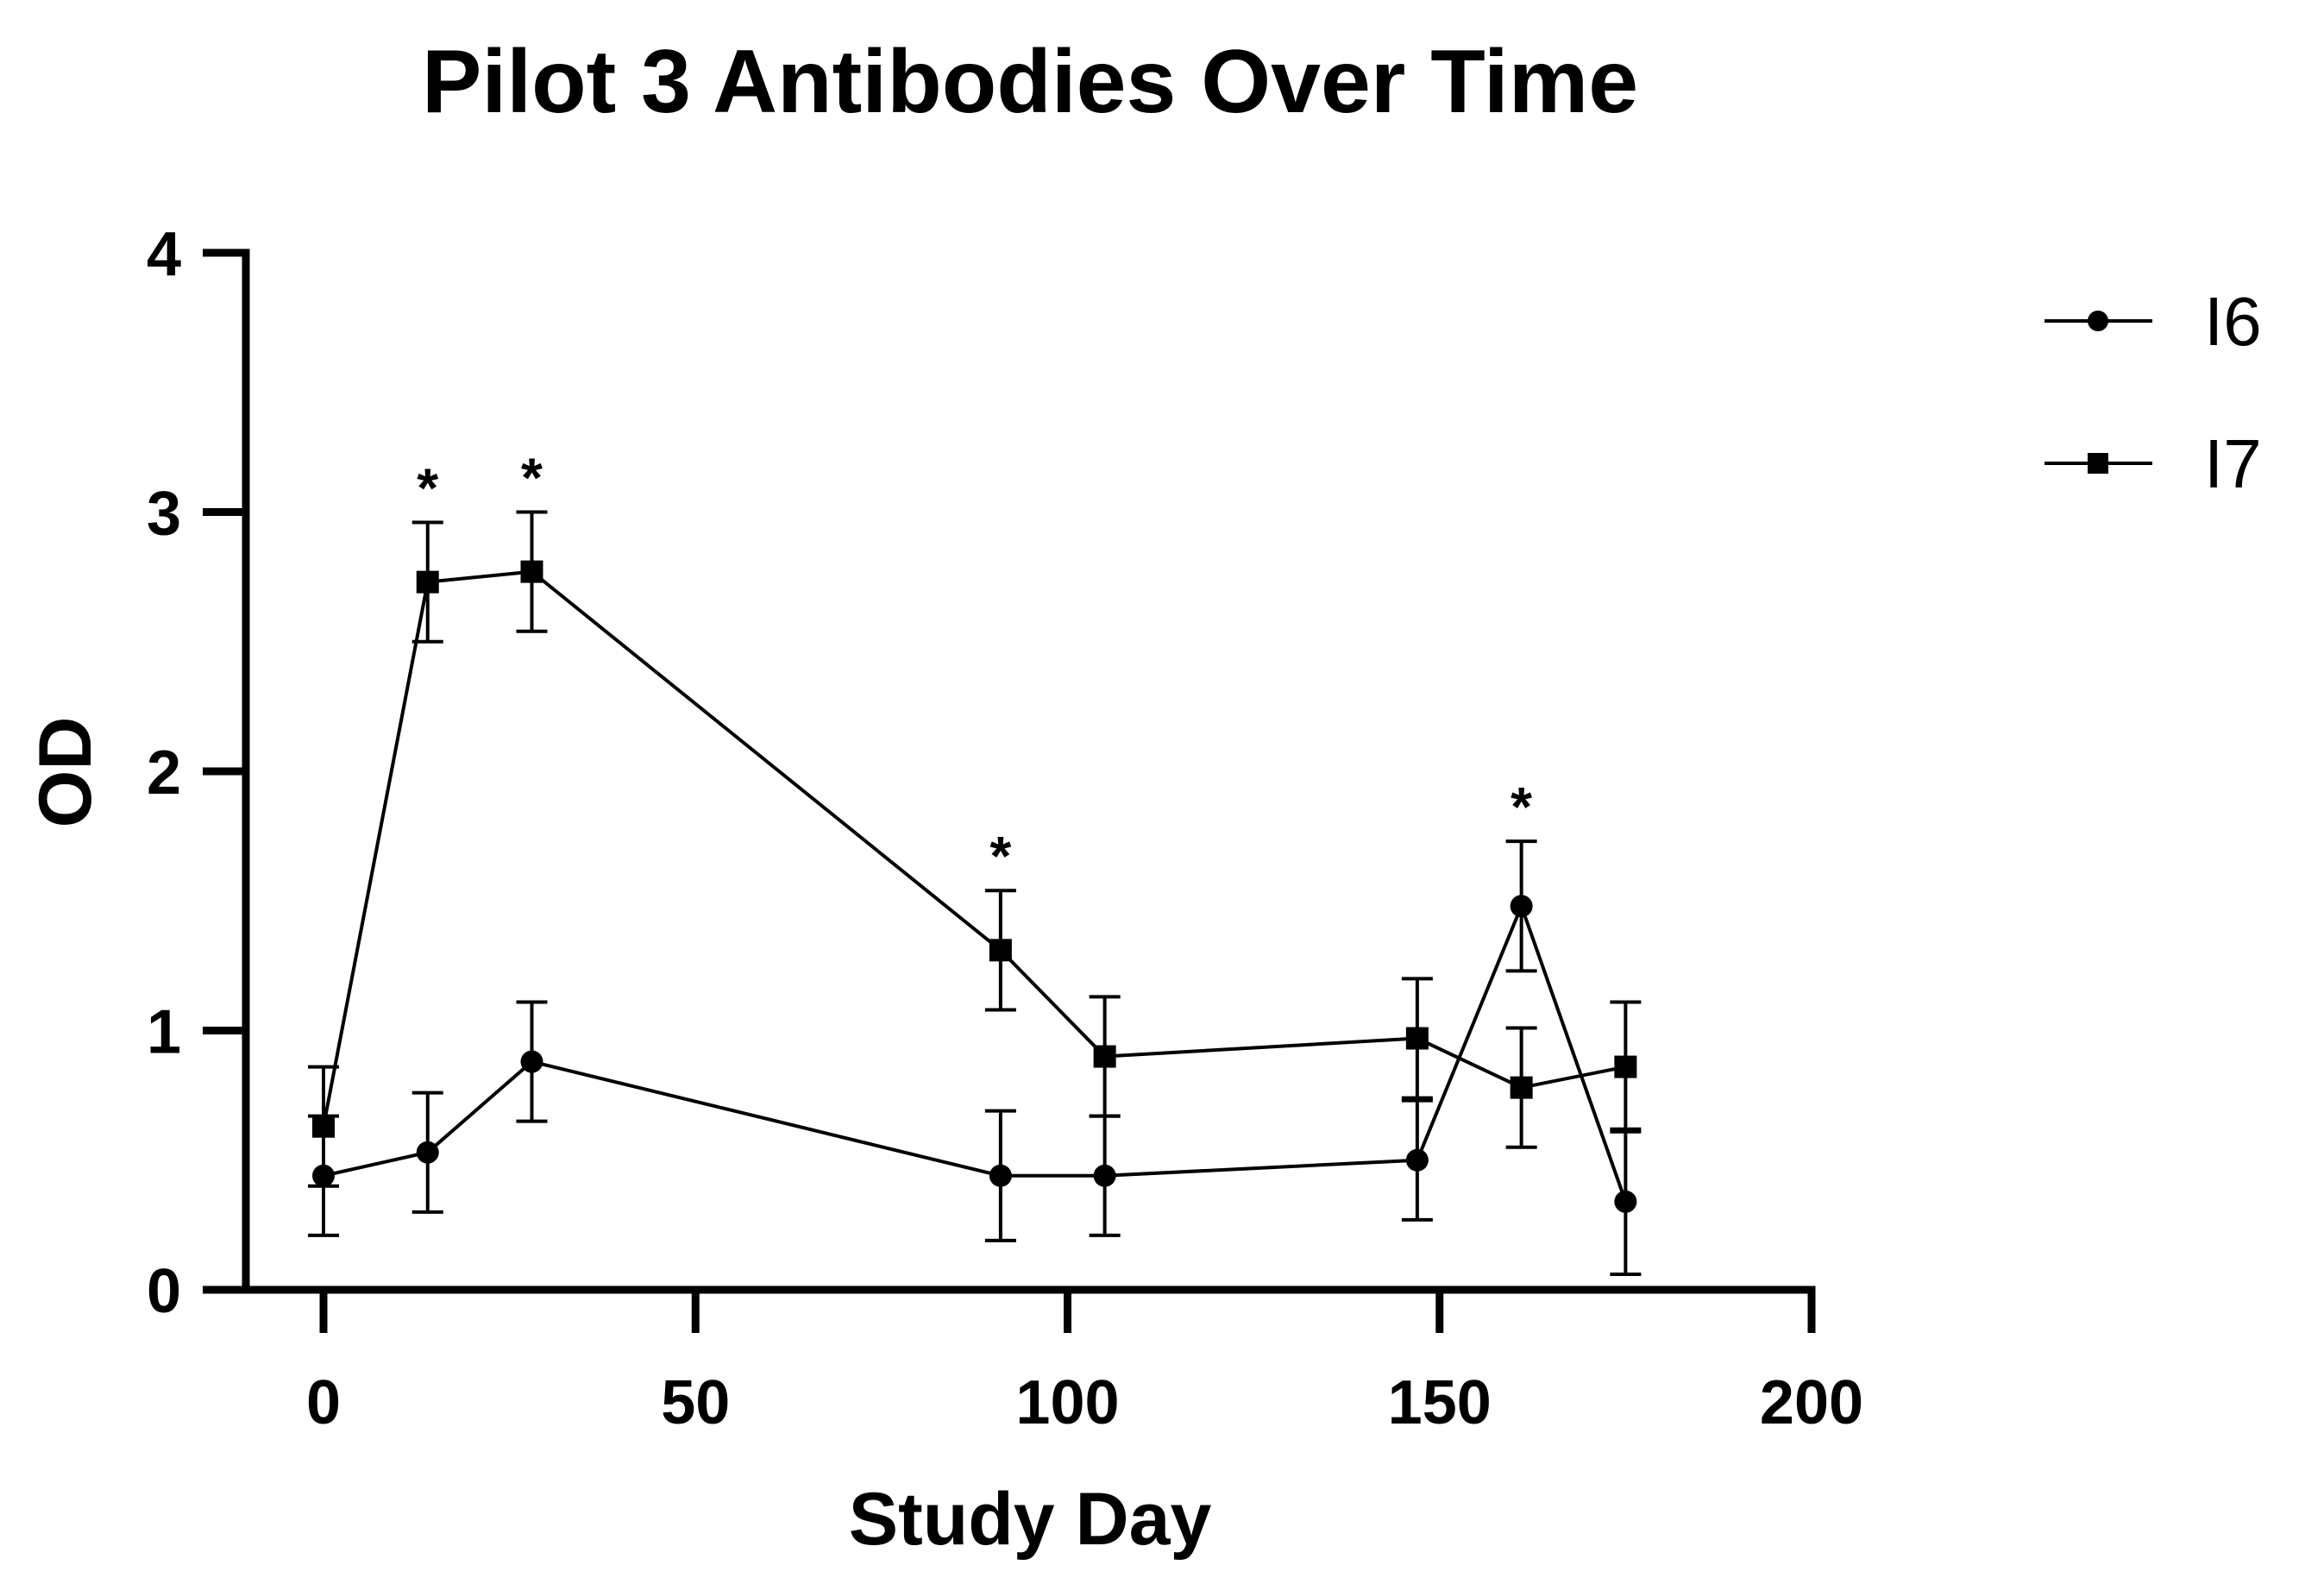 This screenshot has width=2324, height=1584. I want to click on y-tick-label: 4, so click(164, 255).